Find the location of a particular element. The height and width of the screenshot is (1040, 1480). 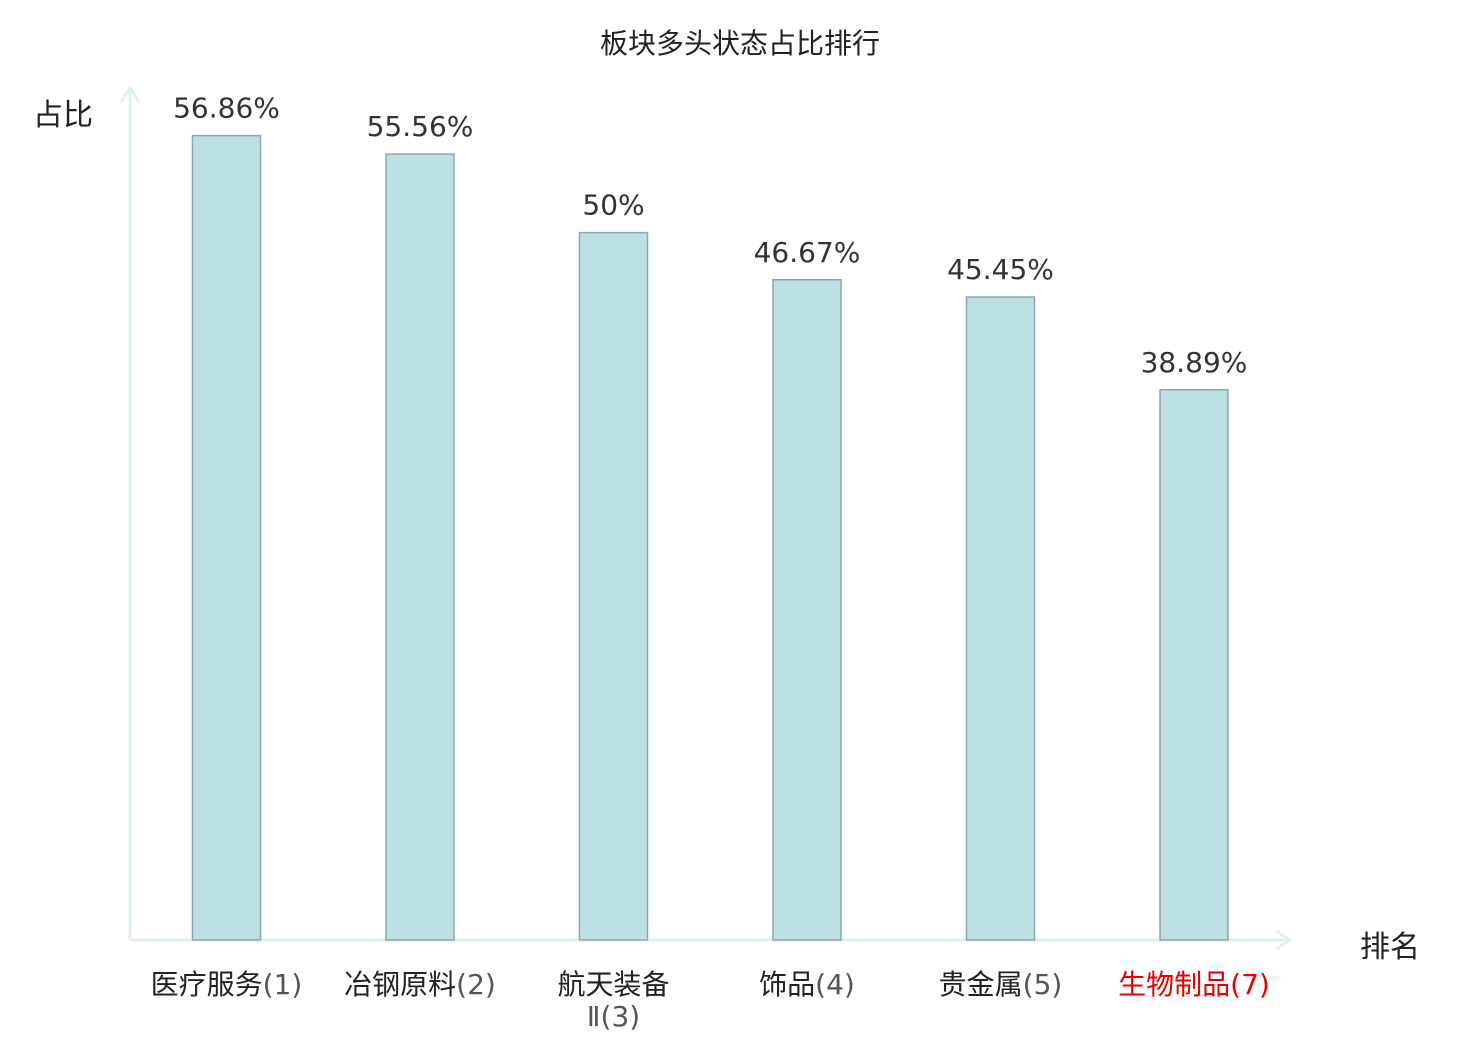

category-label: 贵金属(5) is located at coordinates (1001, 984).